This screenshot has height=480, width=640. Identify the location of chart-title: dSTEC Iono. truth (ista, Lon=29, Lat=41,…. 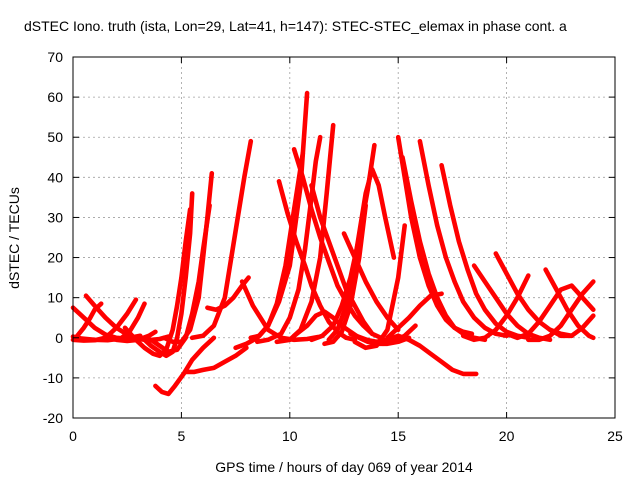
(295, 26).